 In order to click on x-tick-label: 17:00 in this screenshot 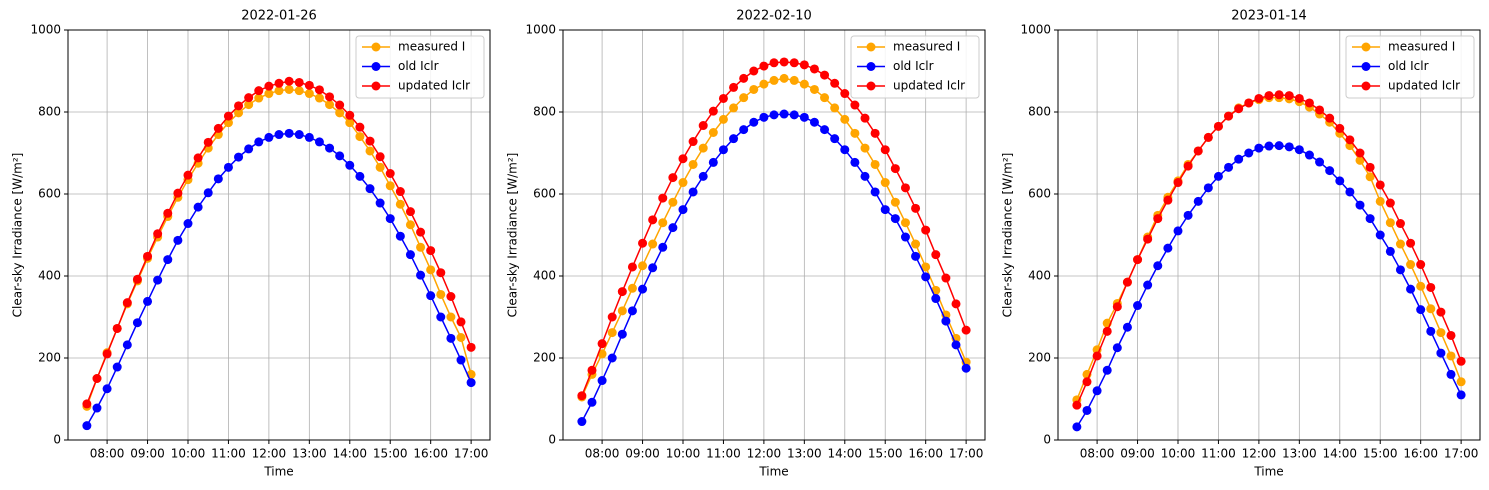, I will do `click(471, 454)`.